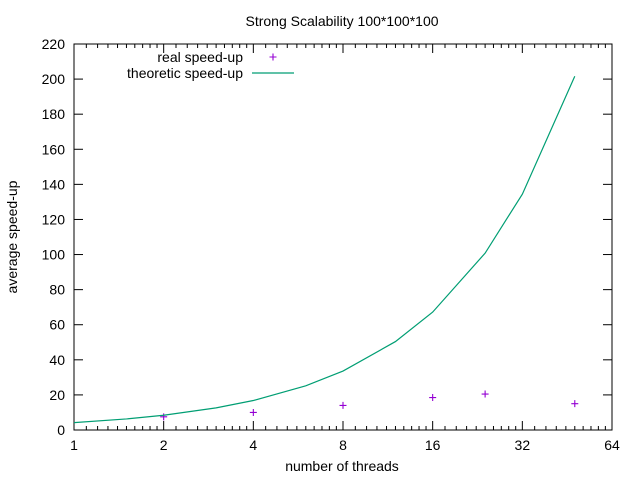 The width and height of the screenshot is (640, 480). What do you see at coordinates (253, 445) in the screenshot?
I see `x-tick-label: 4` at bounding box center [253, 445].